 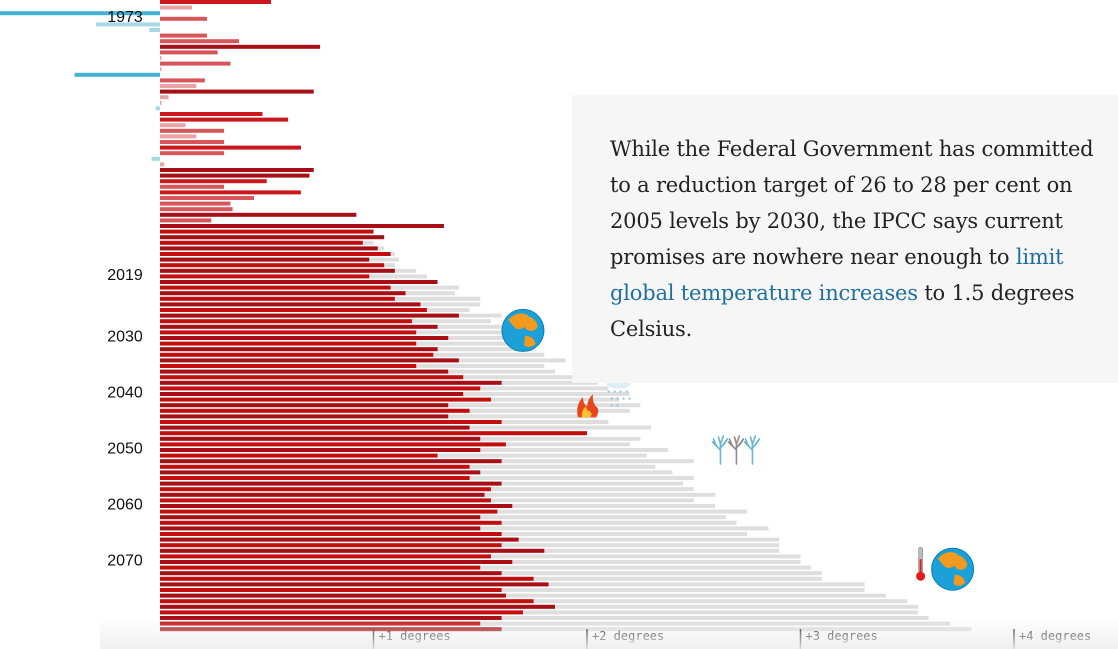 I want to click on bar-historical-2010, so click(x=186, y=220).